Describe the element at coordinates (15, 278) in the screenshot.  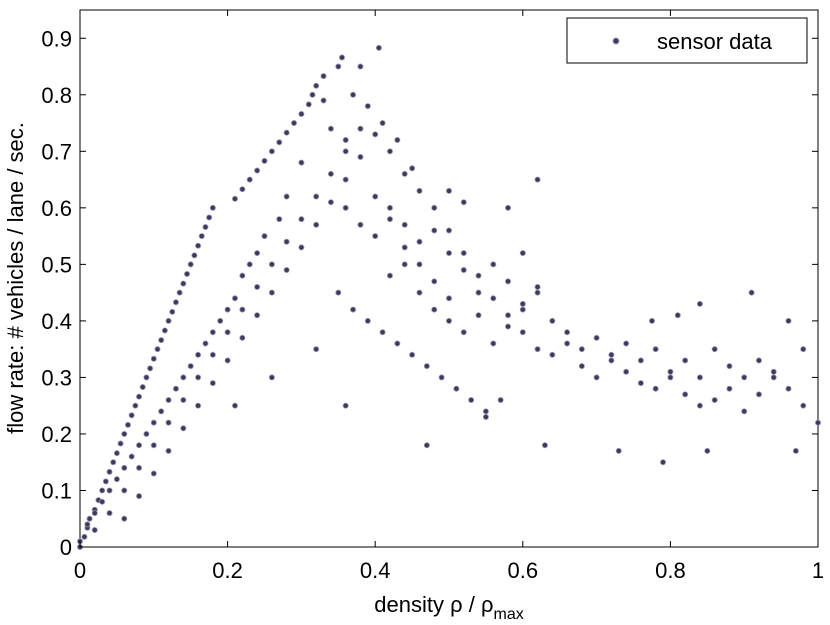
I see `y-axis-label: flow rate: # vehicles / lane / sec.` at that location.